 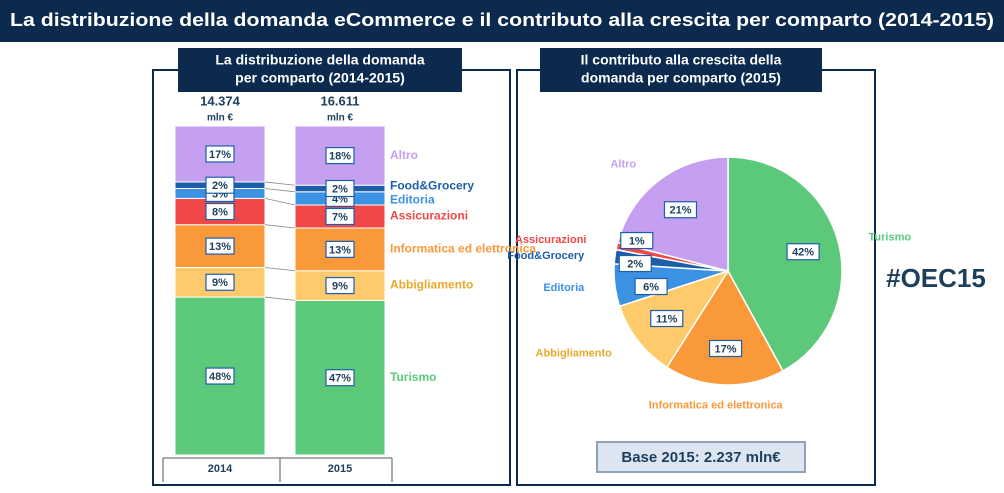 I want to click on value-label: 21%, so click(x=680, y=211).